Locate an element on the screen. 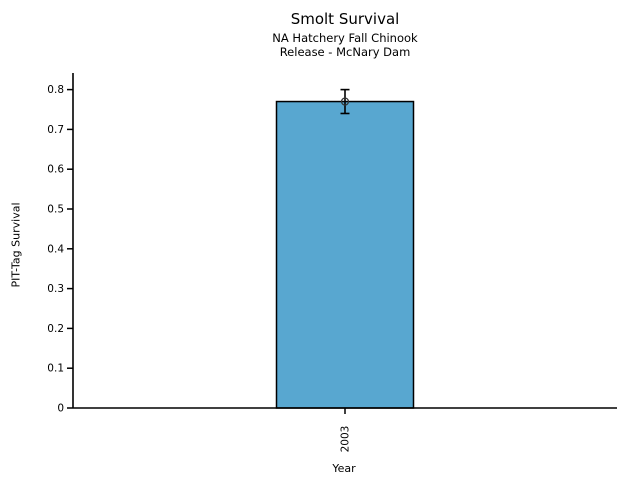 This screenshot has width=640, height=480. data-point-marker is located at coordinates (345, 101).